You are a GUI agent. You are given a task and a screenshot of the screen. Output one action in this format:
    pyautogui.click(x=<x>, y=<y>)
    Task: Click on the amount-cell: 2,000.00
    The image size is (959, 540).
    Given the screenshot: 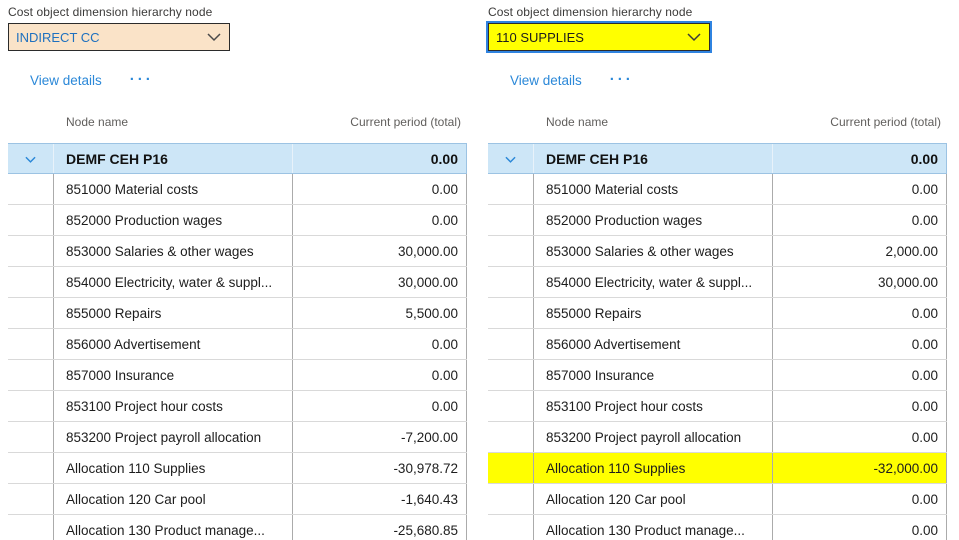 What is the action you would take?
    pyautogui.click(x=859, y=251)
    